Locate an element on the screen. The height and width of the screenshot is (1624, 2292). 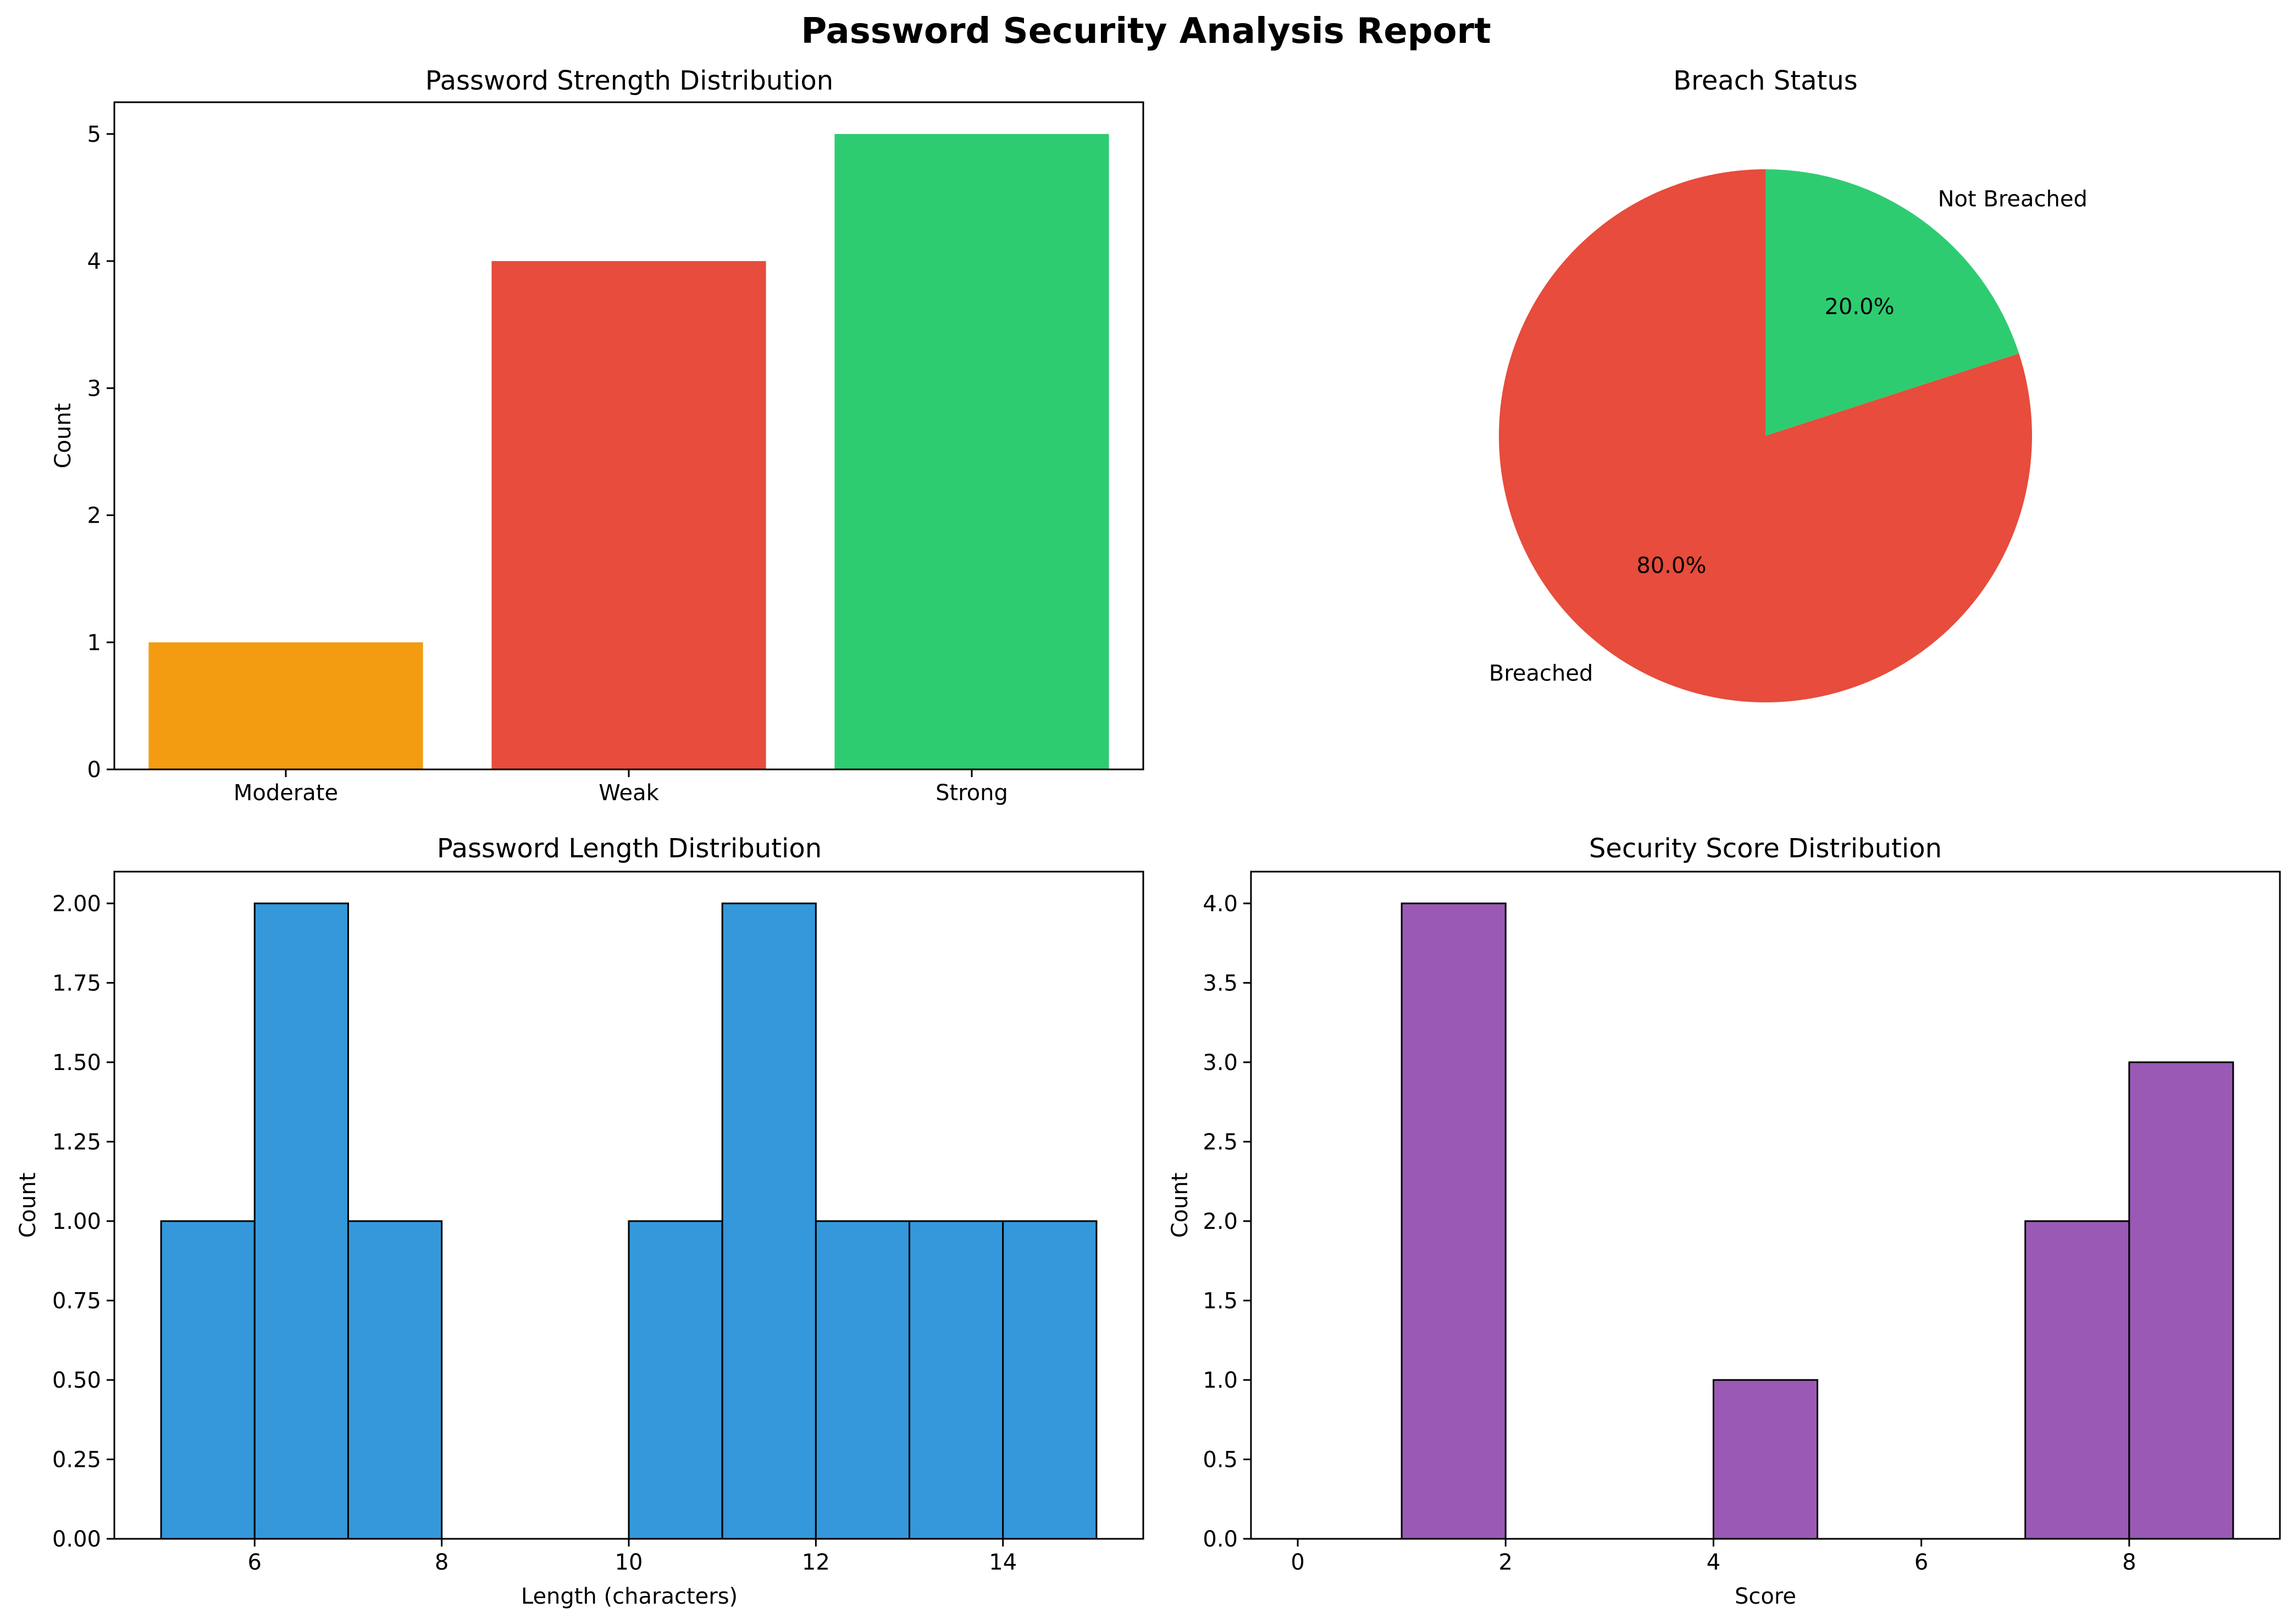
y-tick-label: 2.5 is located at coordinates (1220, 1142).